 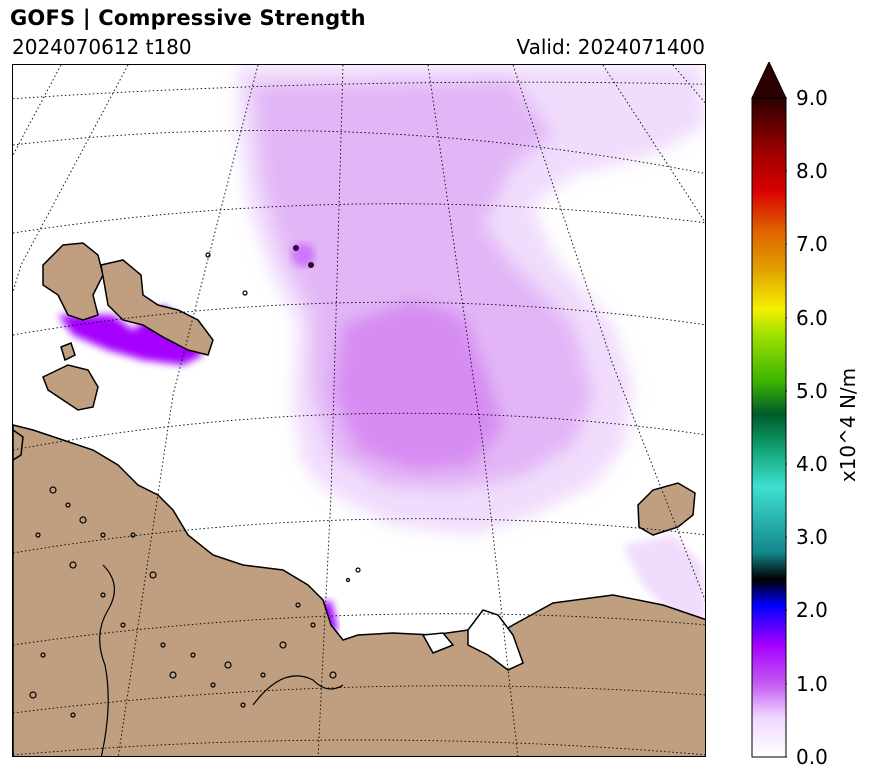 I want to click on colorbar-tick-3: 3.0, so click(x=812, y=537).